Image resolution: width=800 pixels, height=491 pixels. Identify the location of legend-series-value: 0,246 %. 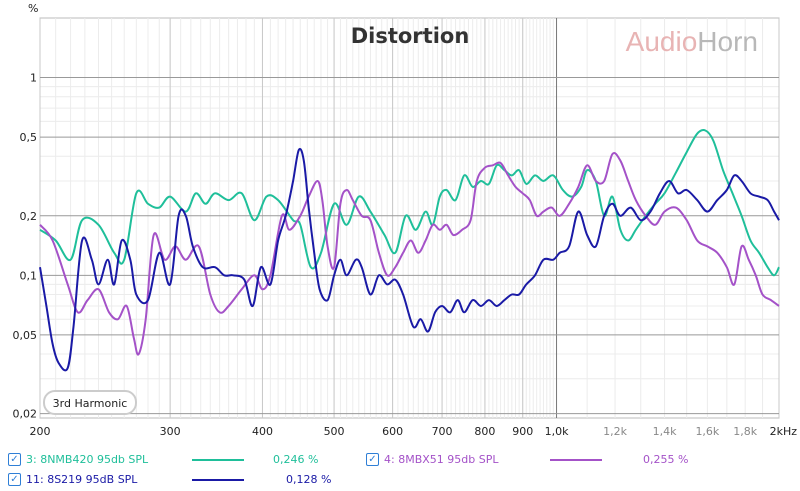
(296, 459).